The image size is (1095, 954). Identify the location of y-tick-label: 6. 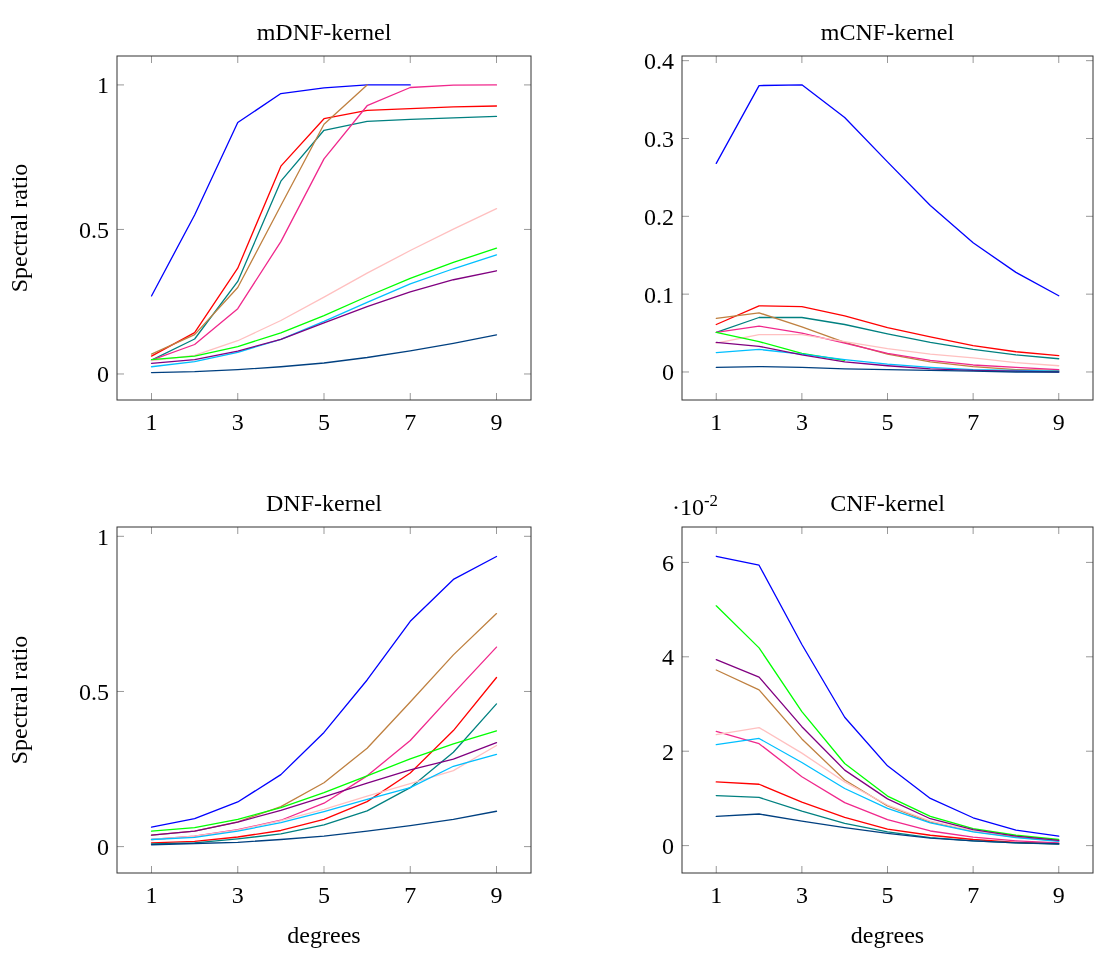
(668, 562).